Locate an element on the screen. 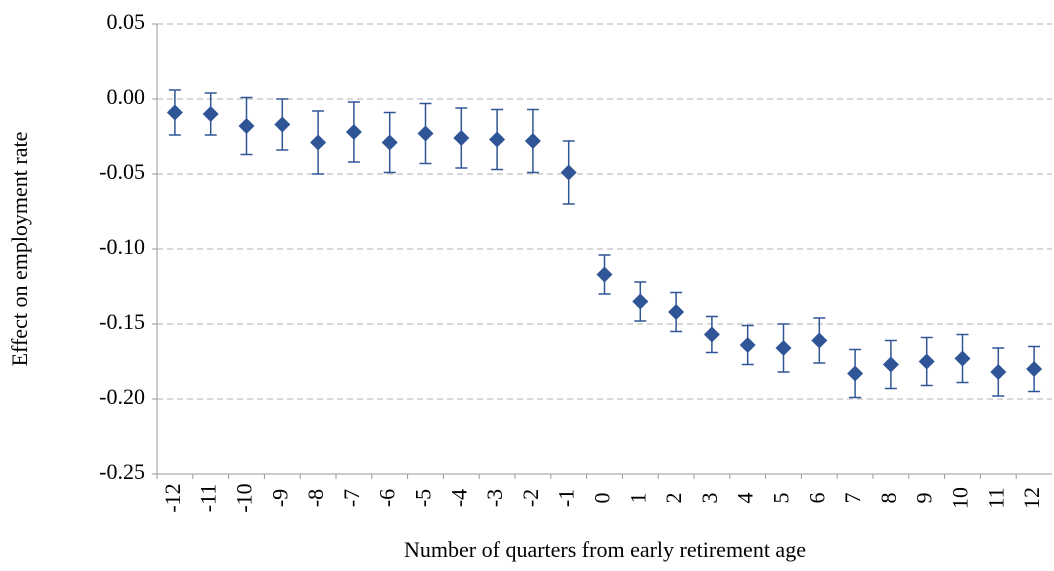 This screenshot has width=1054, height=571. x-tick-label: -1 is located at coordinates (566, 498).